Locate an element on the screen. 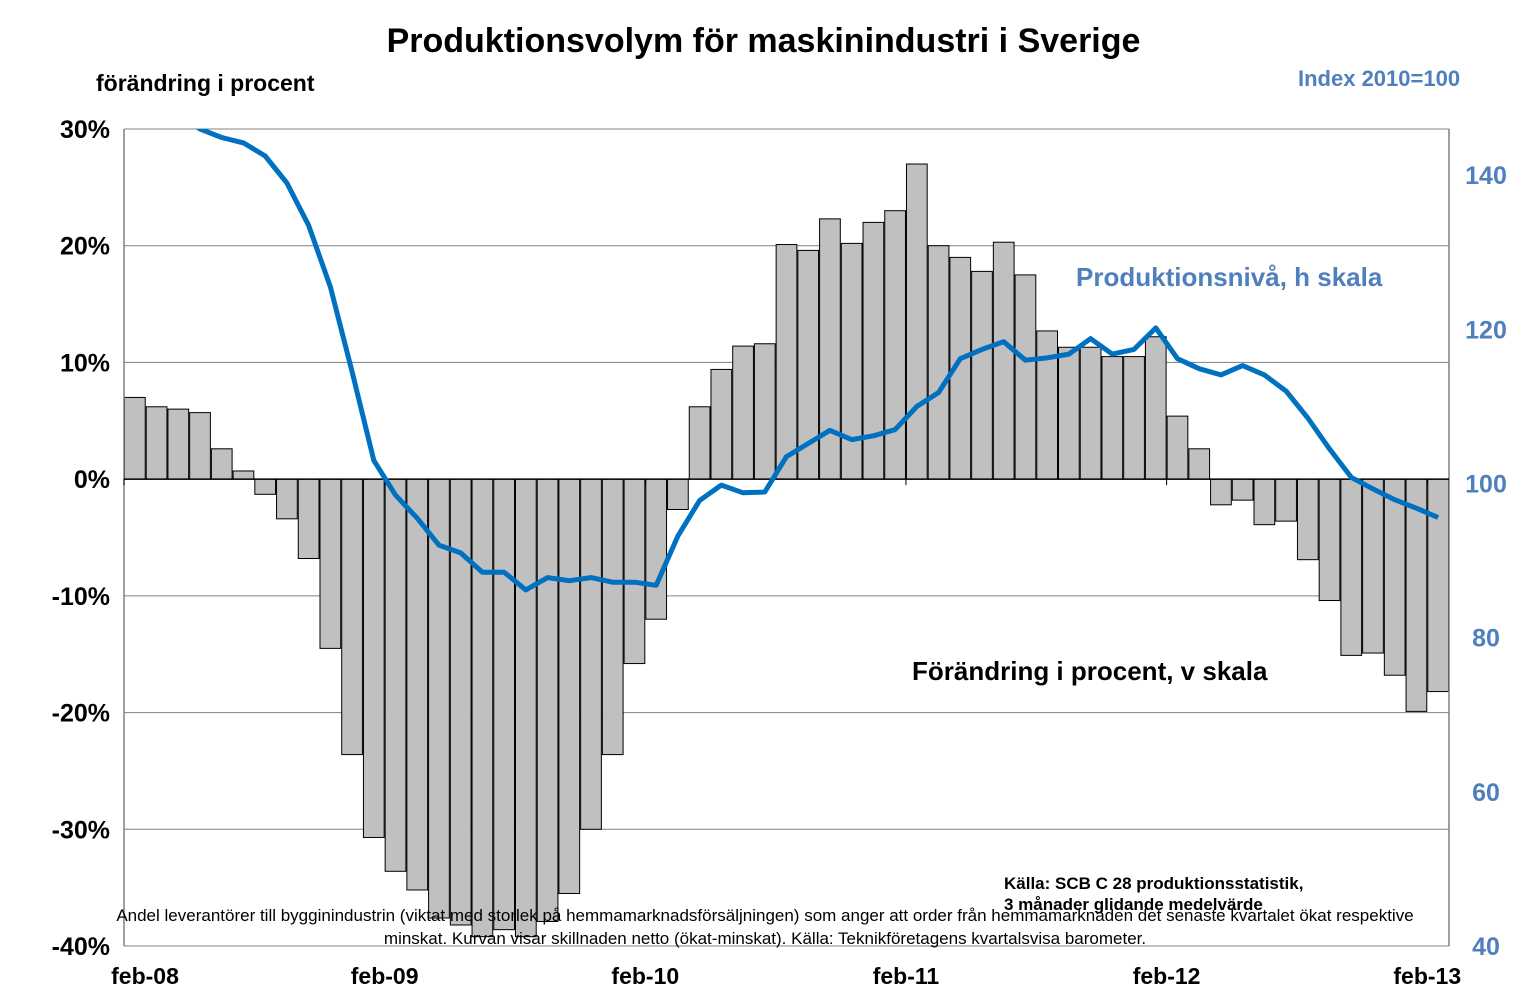 This screenshot has height=997, width=1527. right-tick-label: 60 is located at coordinates (1486, 793).